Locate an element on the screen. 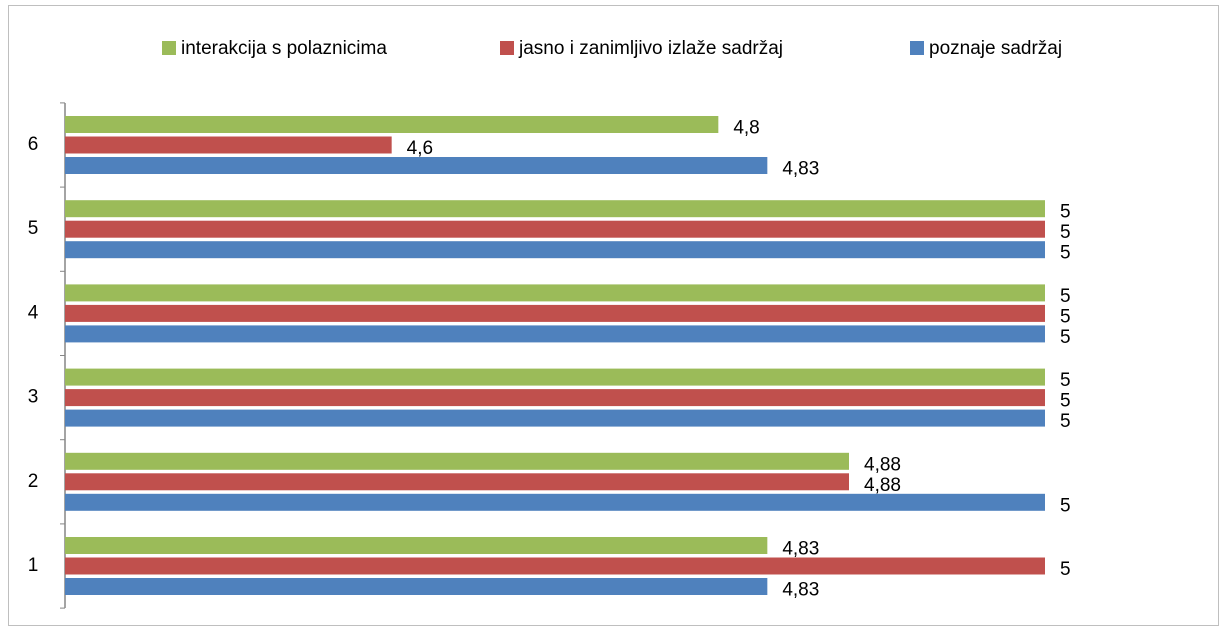 The width and height of the screenshot is (1227, 632). value-label: 4,8 is located at coordinates (746, 128).